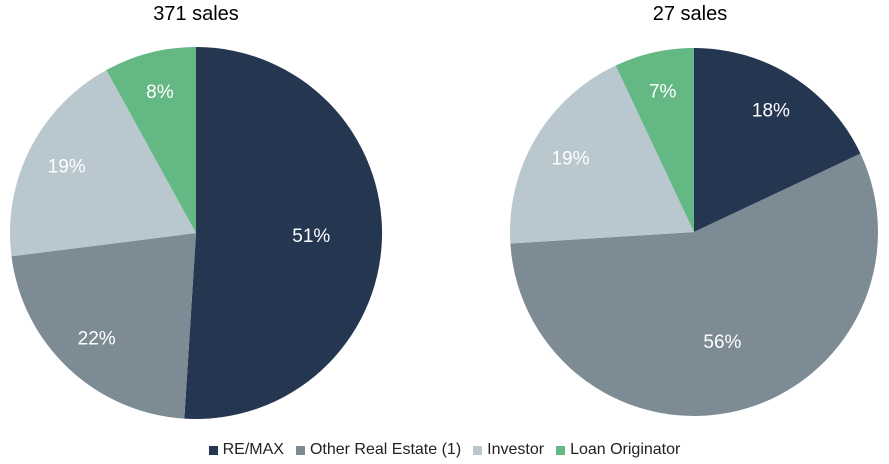 This screenshot has height=464, width=889. Describe the element at coordinates (722, 342) in the screenshot. I see `pie-right-label-other-real-estate: 56%` at that location.